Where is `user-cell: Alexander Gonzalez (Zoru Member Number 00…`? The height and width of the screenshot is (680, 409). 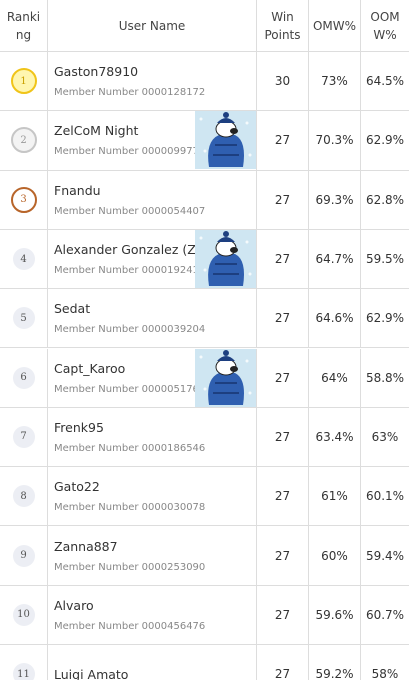
user-cell: Alexander Gonzalez (Zoru Member Number 00… is located at coordinates (151, 259).